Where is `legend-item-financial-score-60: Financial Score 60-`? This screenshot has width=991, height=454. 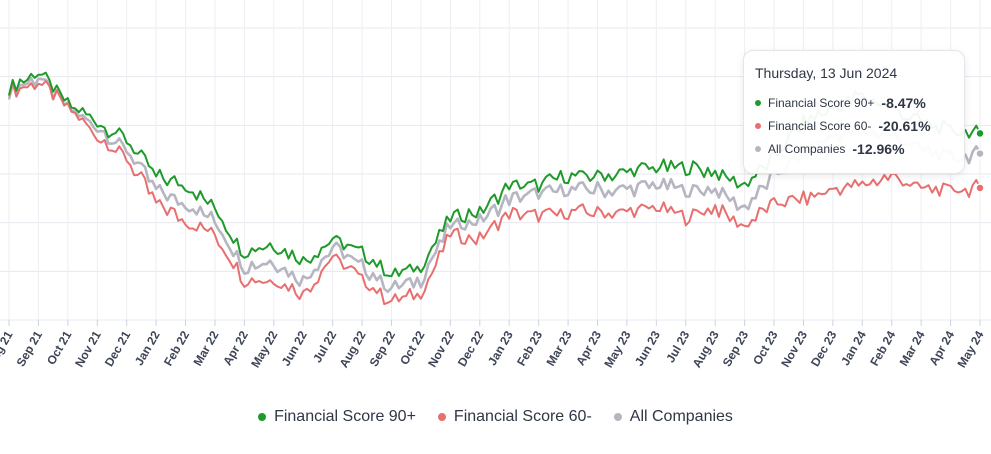
legend-item-financial-score-60: Financial Score 60- is located at coordinates (514, 417).